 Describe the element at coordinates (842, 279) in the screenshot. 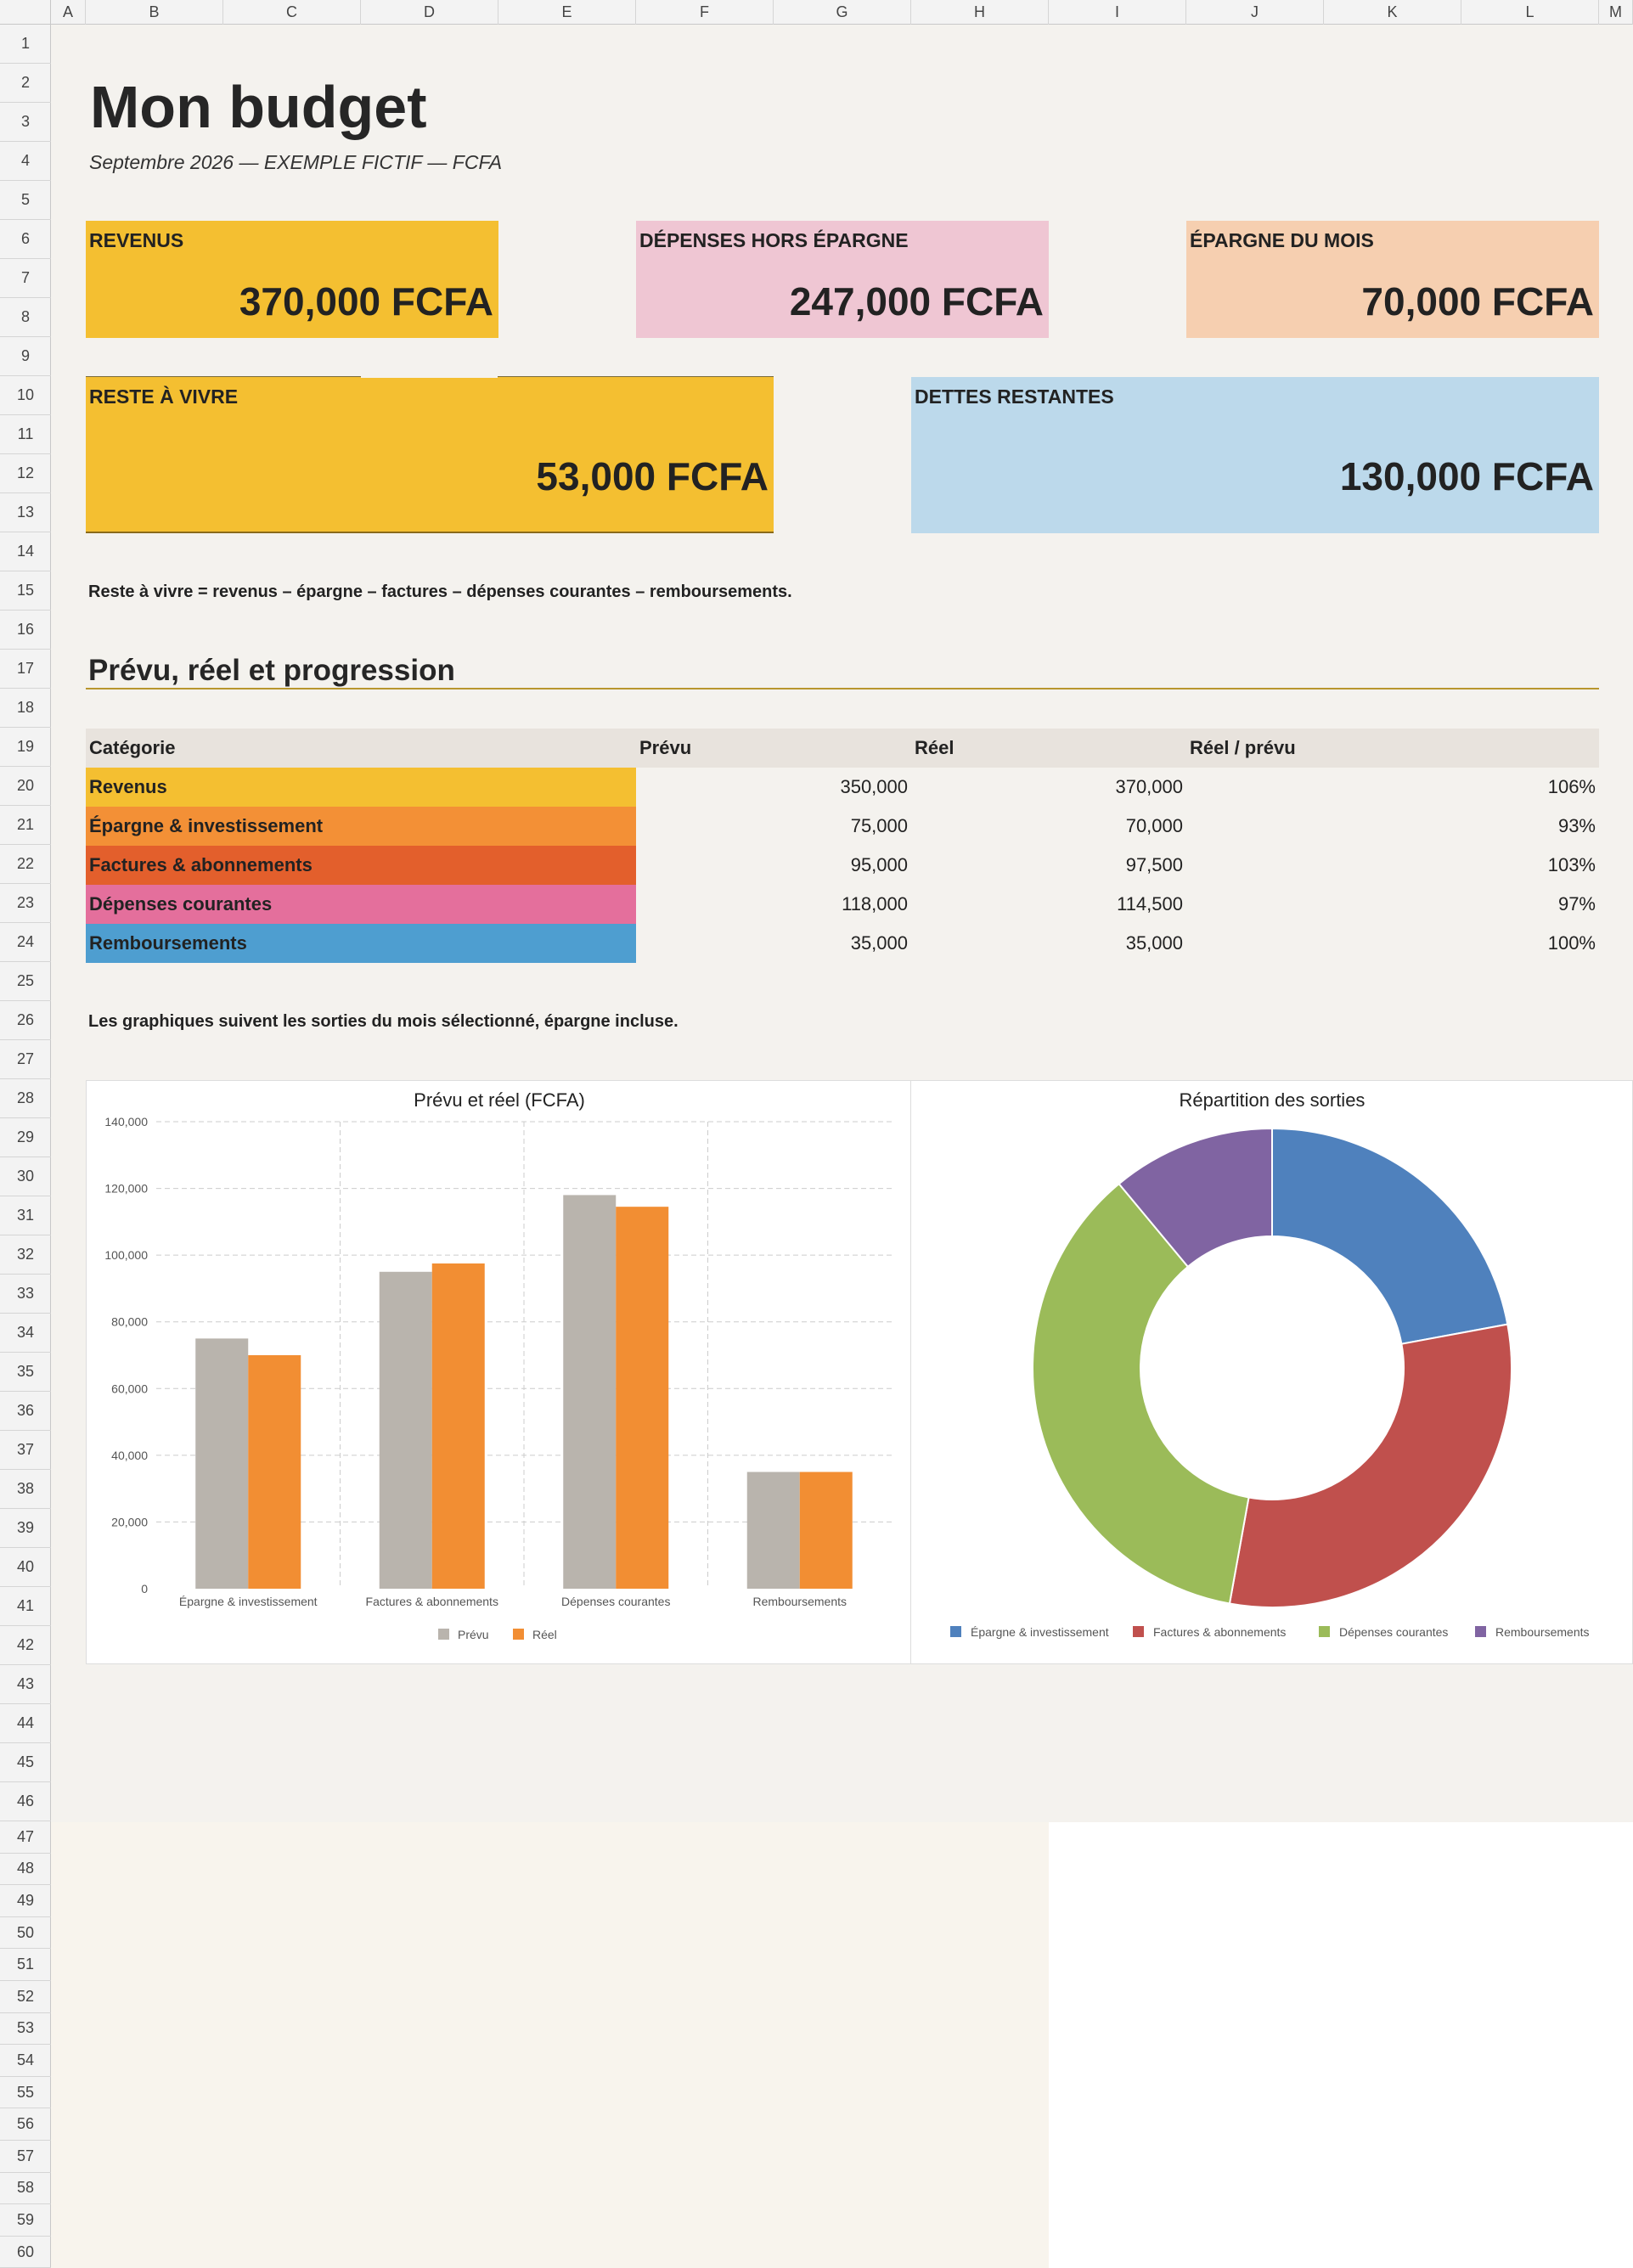

I see `card-depenses: DÉPENSES HORS ÉPARGNE 247,000 FCFA` at that location.